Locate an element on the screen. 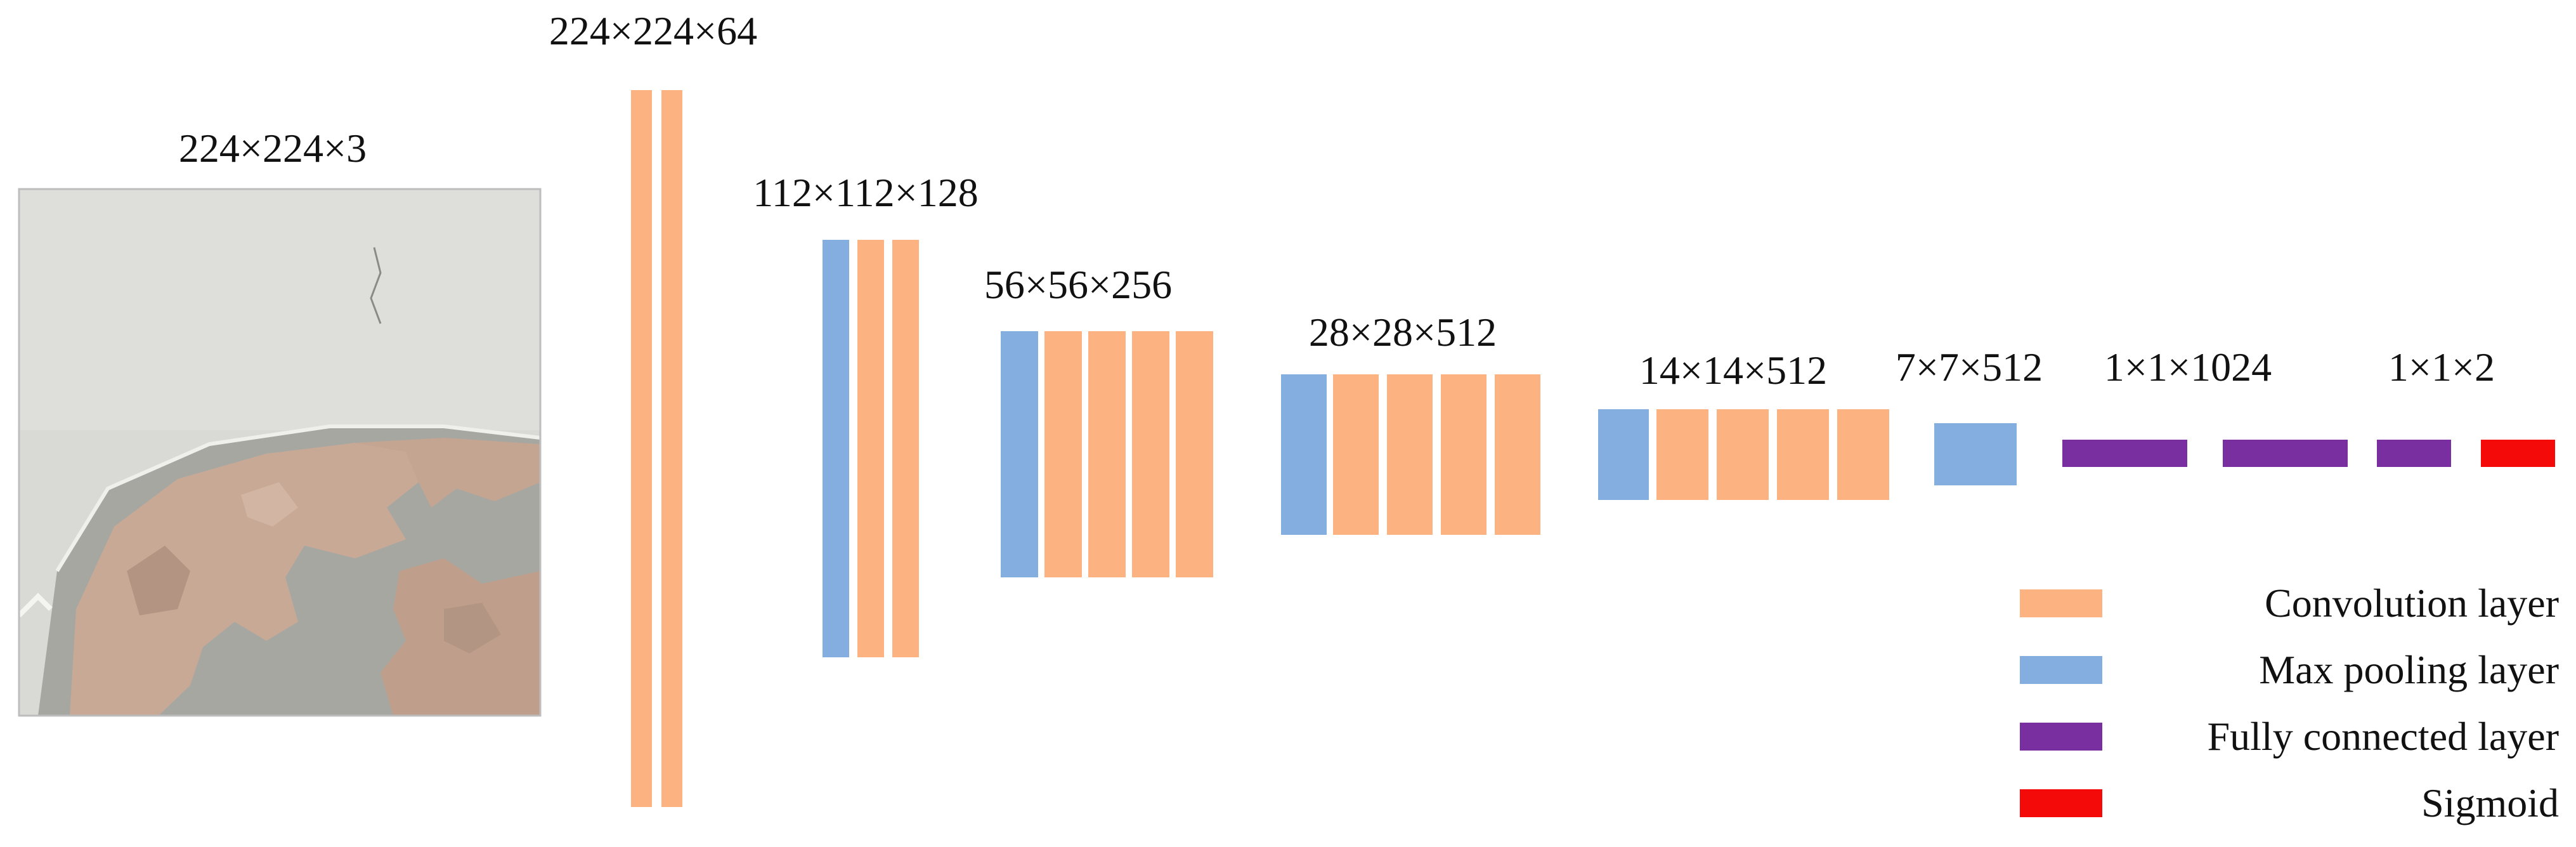 This screenshot has height=847, width=2576. stage-6-dimension-label: 7×7×512 is located at coordinates (1969, 367).